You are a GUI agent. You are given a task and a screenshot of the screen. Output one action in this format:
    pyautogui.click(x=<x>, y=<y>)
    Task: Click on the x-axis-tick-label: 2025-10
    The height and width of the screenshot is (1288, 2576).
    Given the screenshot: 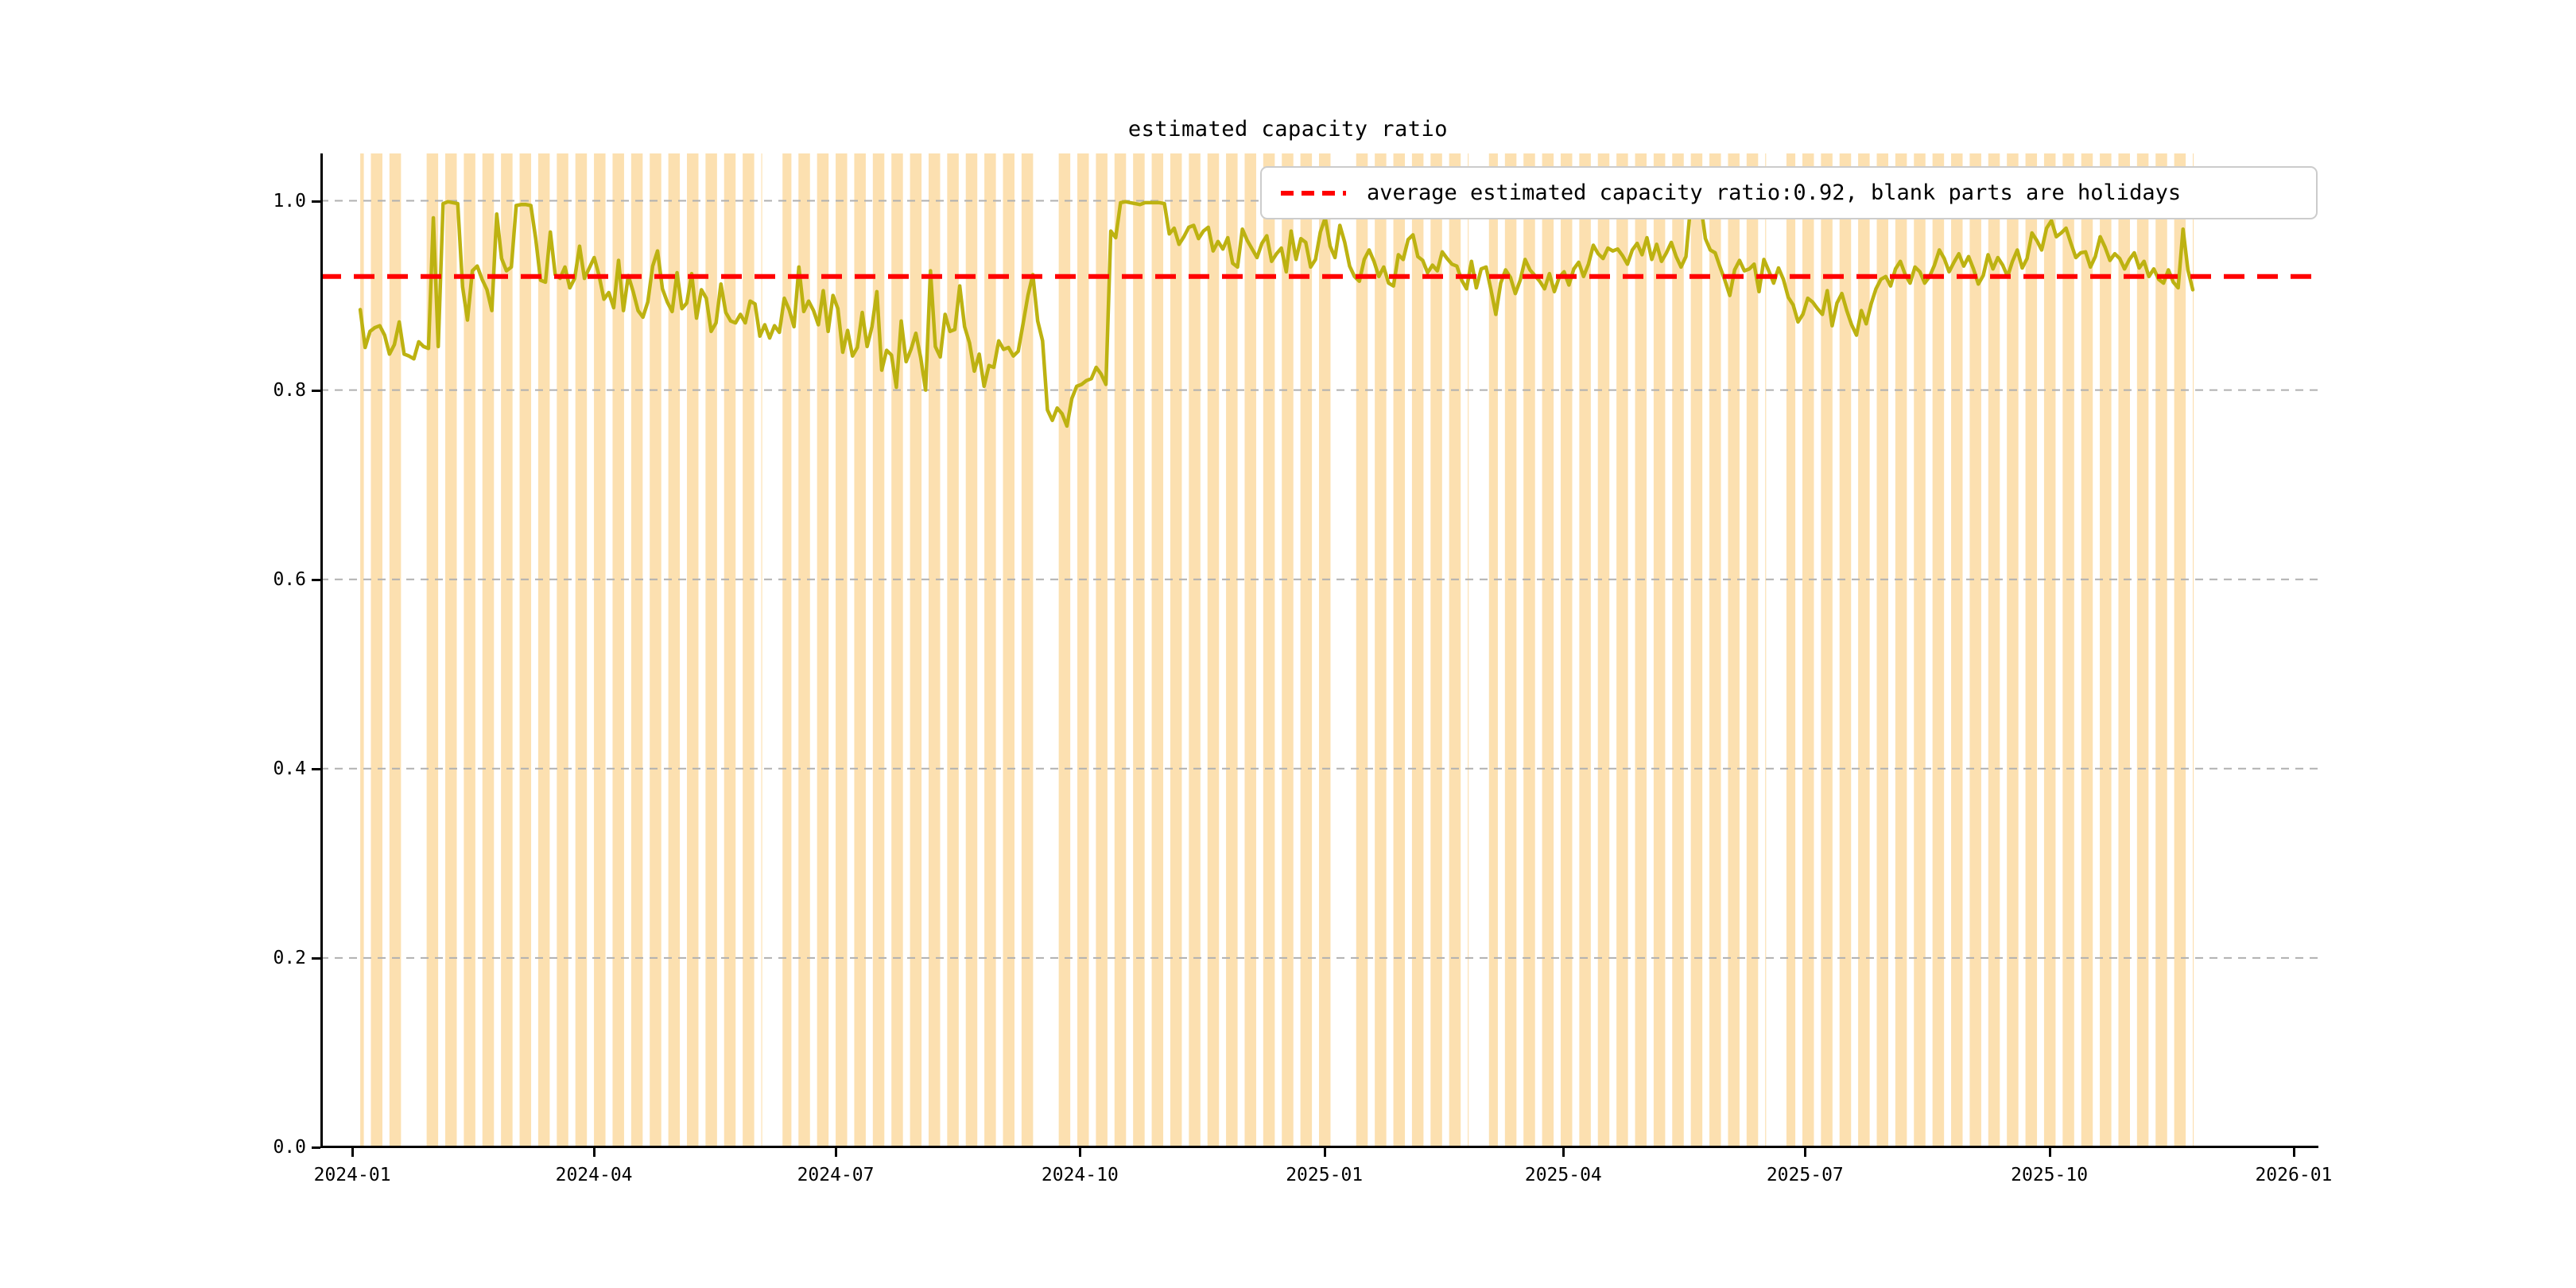 What is the action you would take?
    pyautogui.click(x=2050, y=1175)
    